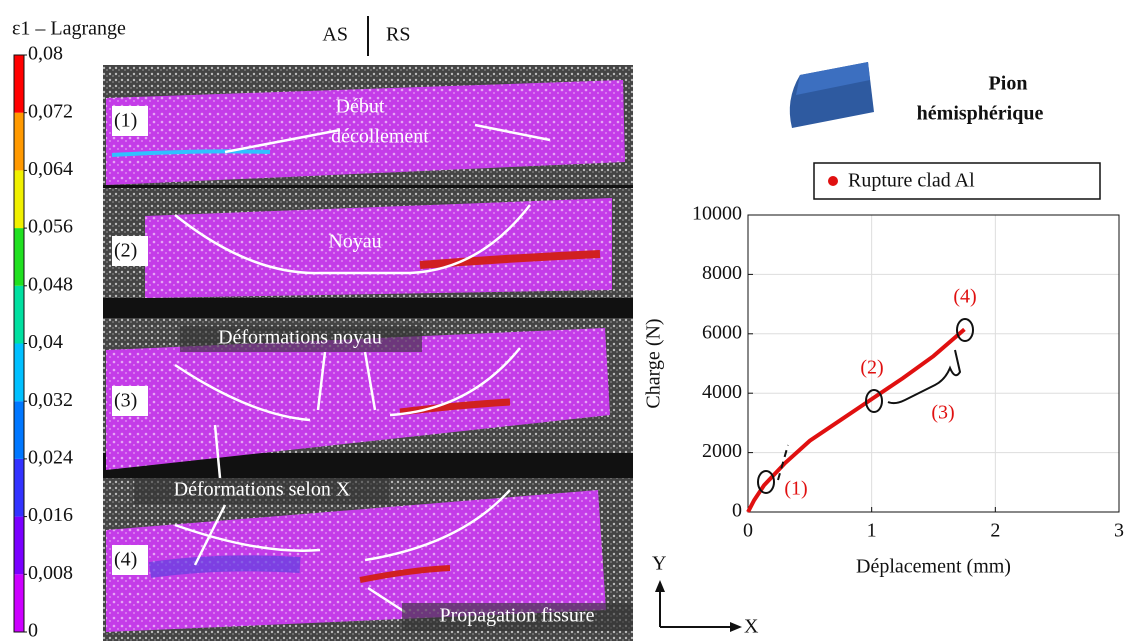 The image size is (1129, 641). I want to click on y-tick-label: 4000, so click(722, 392).